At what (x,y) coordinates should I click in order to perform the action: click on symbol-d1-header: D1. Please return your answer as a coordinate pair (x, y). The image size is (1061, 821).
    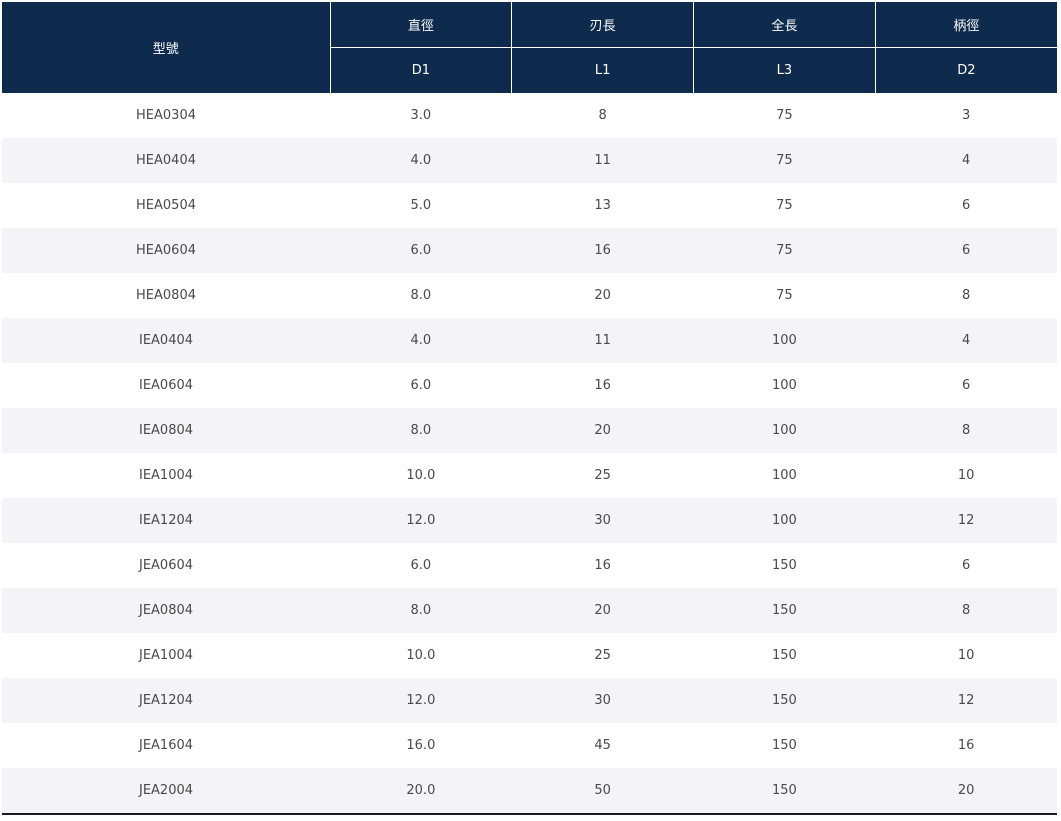
    Looking at the image, I should click on (420, 70).